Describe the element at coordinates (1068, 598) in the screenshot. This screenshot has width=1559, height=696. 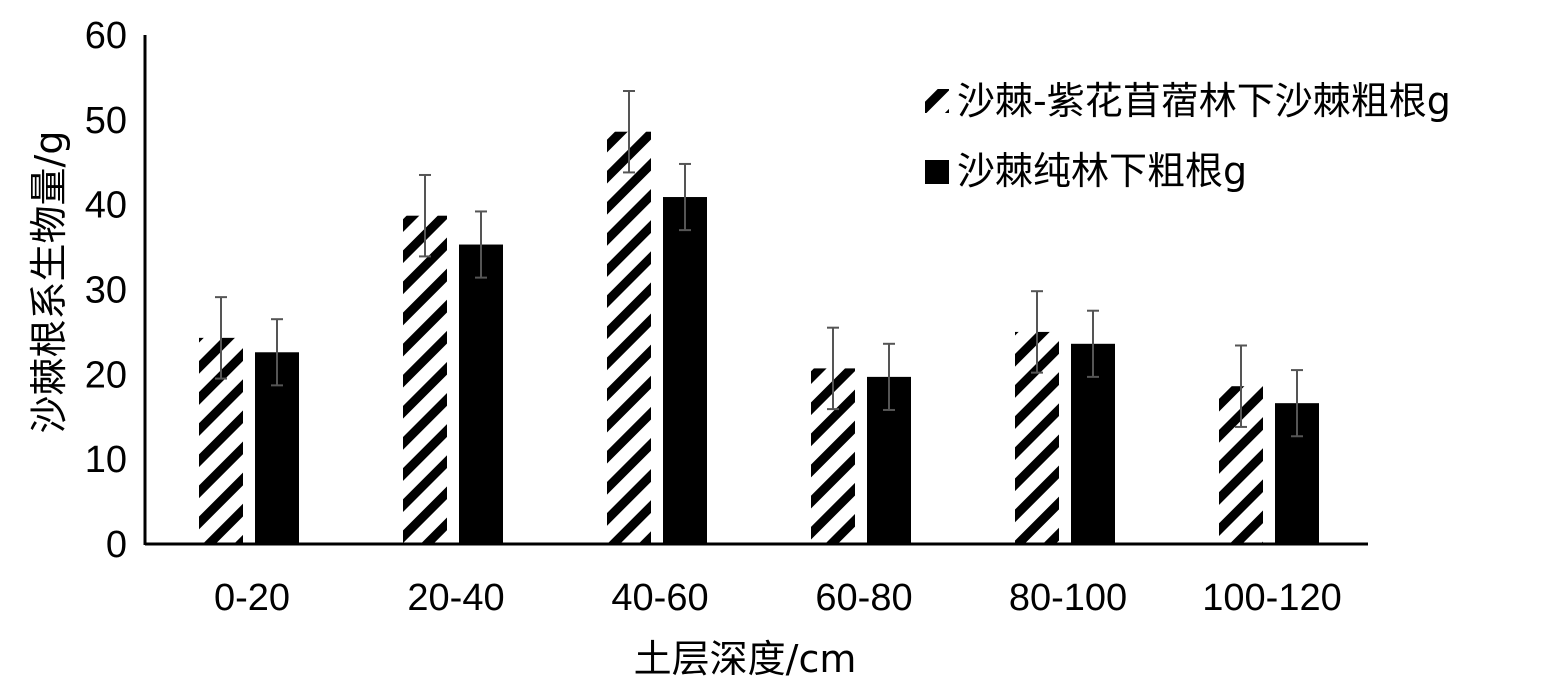
I see `x-tick-label: 80-100` at that location.